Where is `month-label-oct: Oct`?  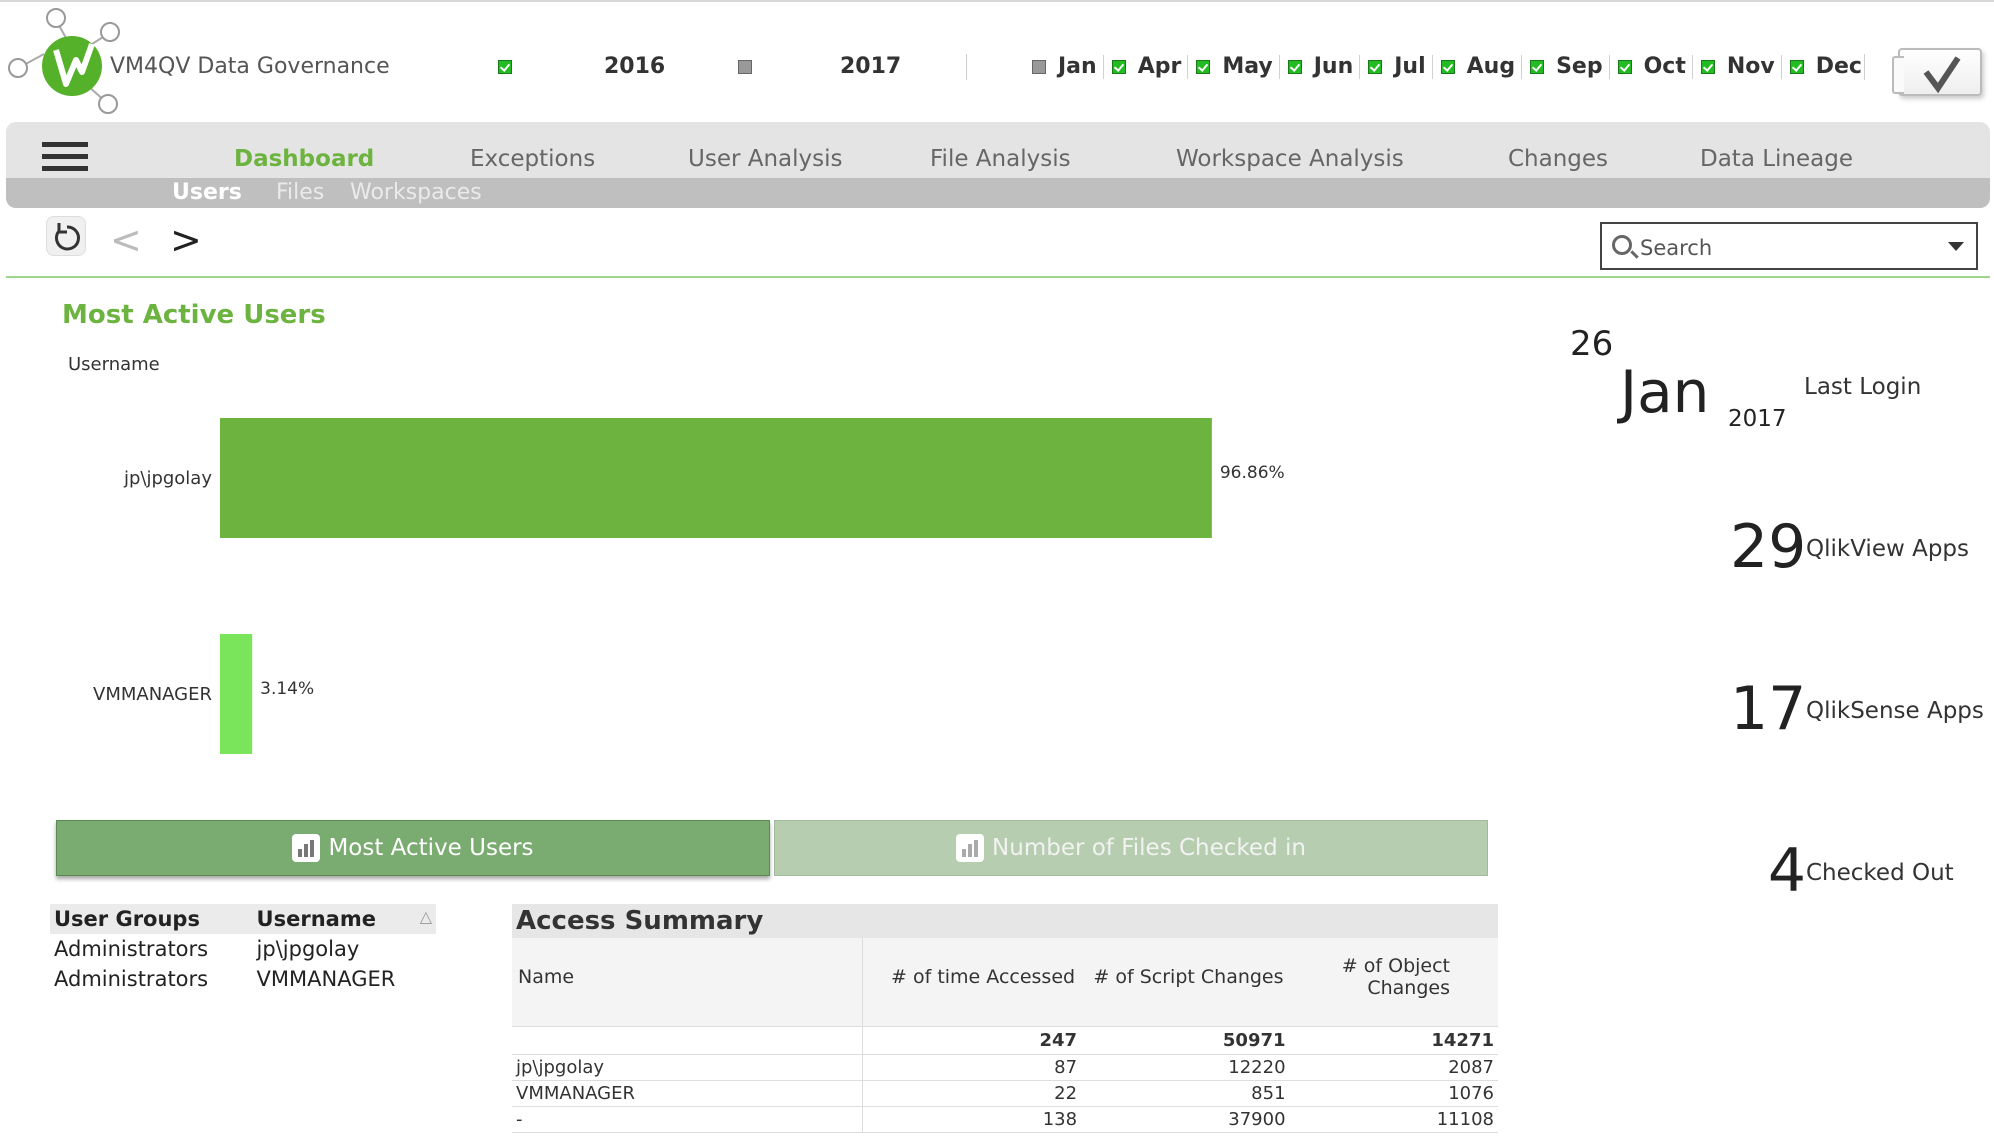 month-label-oct: Oct is located at coordinates (1664, 66).